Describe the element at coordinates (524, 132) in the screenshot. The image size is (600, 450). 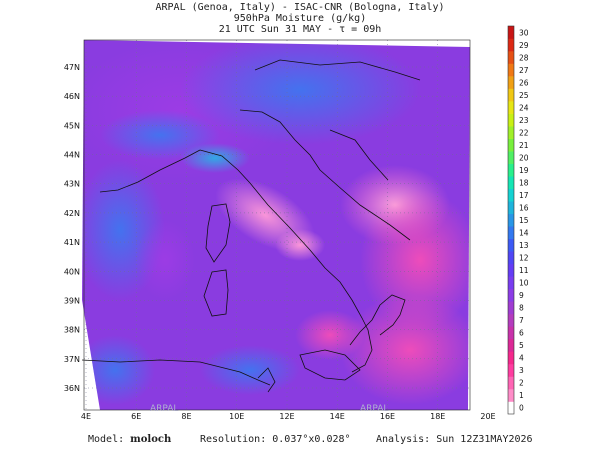
I see `colorbar-tick-label: 22` at that location.